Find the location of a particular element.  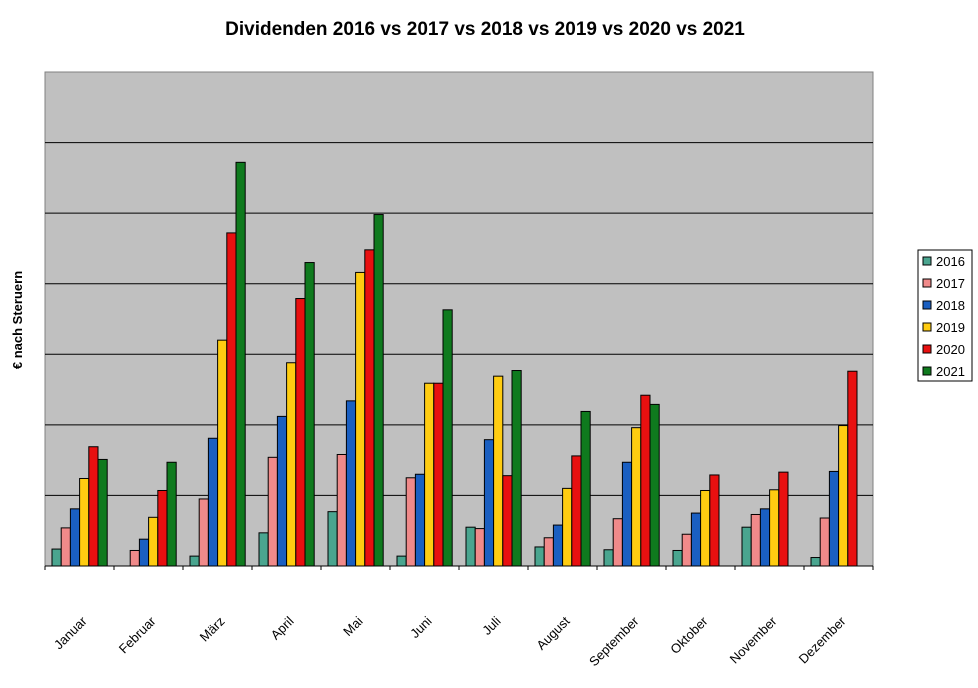

x-tick-label: Juni is located at coordinates (421, 627).